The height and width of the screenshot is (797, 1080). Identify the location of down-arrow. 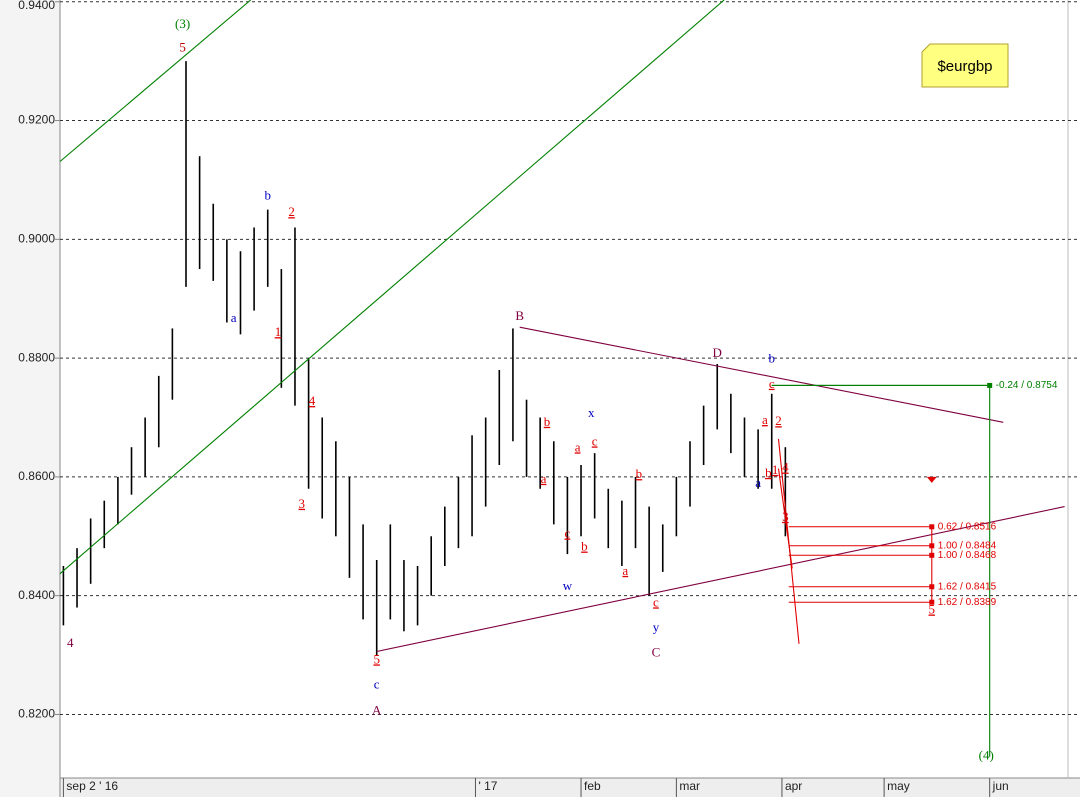
(931, 479).